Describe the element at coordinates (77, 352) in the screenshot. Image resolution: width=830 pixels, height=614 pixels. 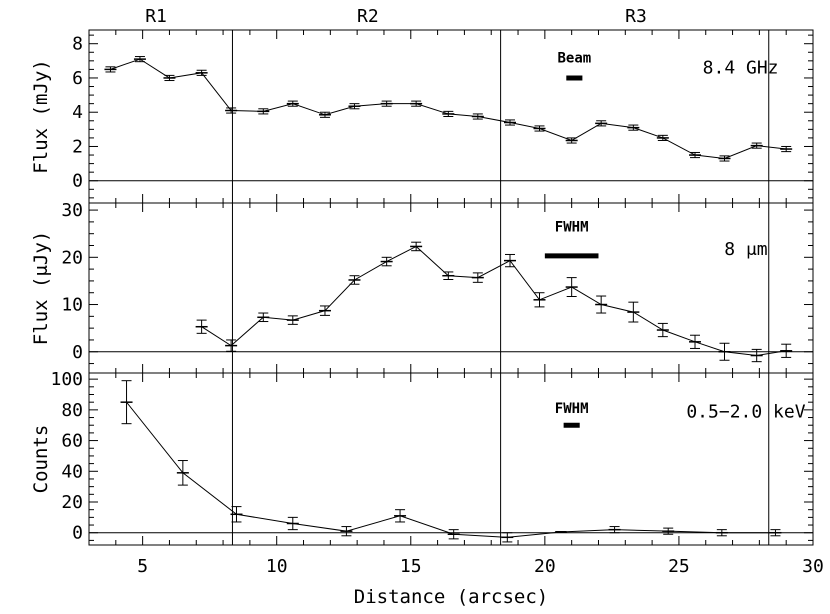
I see `infrared-ytick-label: 0` at that location.